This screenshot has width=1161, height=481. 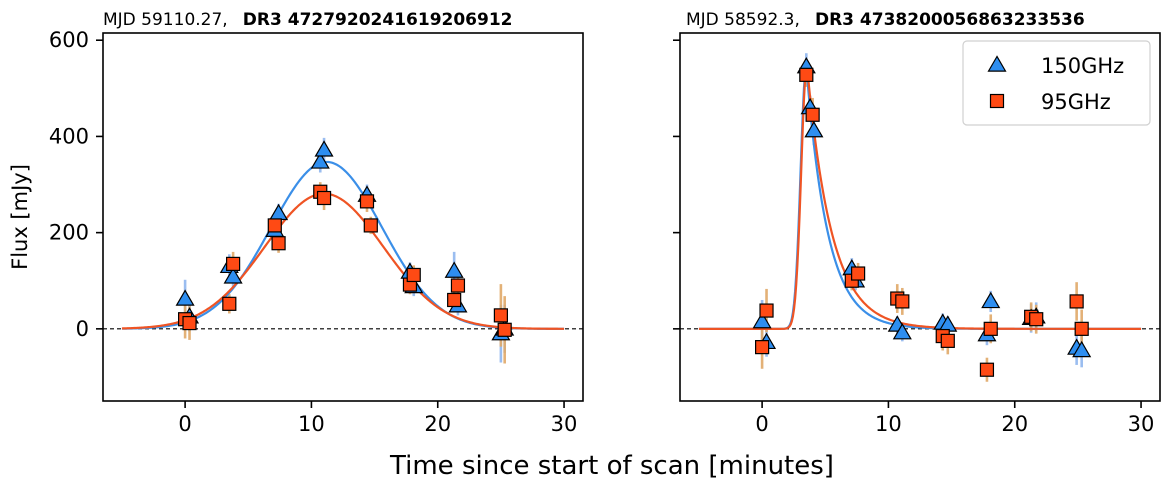 I want to click on x-tick-label-left-10: 10, so click(x=311, y=424).